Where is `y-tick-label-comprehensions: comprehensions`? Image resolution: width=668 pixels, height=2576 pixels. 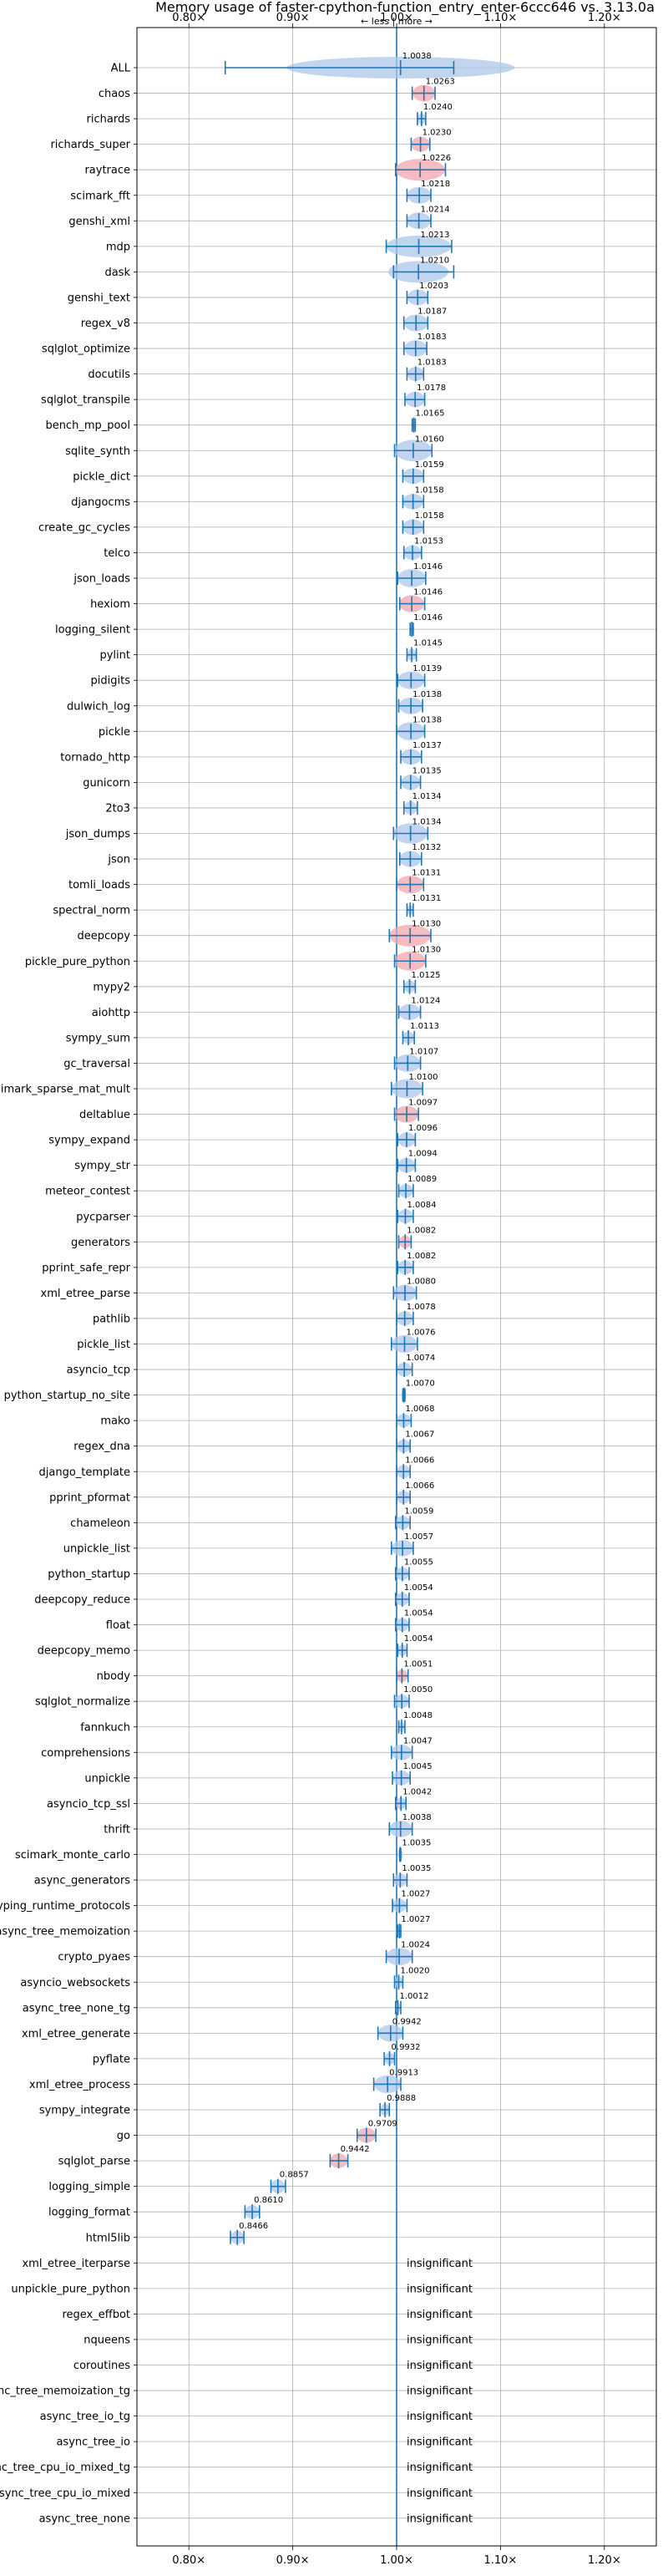
y-tick-label-comprehensions: comprehensions is located at coordinates (85, 1754).